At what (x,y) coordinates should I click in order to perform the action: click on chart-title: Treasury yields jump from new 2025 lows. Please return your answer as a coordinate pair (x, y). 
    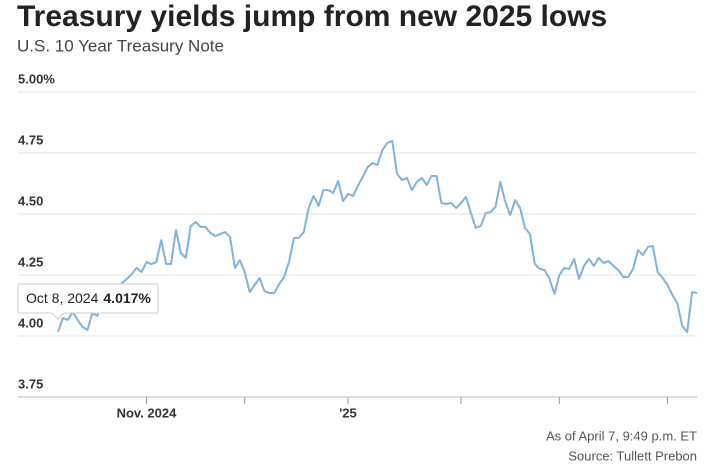
    Looking at the image, I should click on (312, 16).